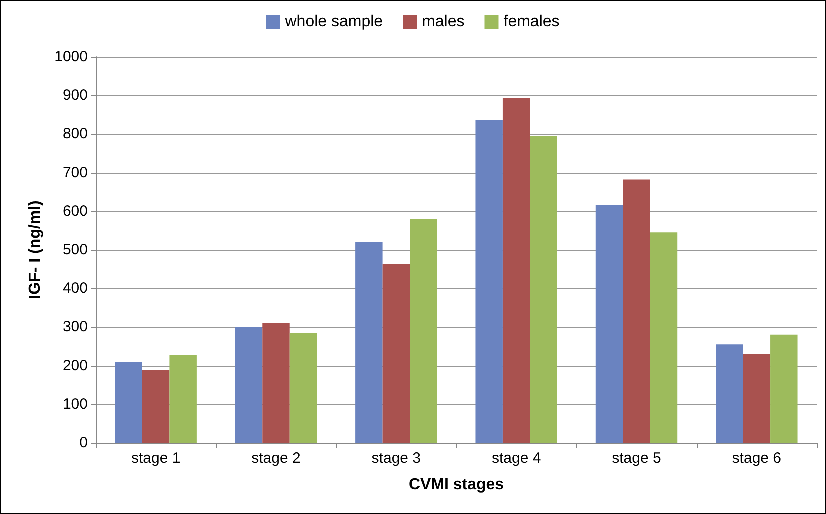 The image size is (826, 514). What do you see at coordinates (75, 404) in the screenshot?
I see `y-tick-label: 100` at bounding box center [75, 404].